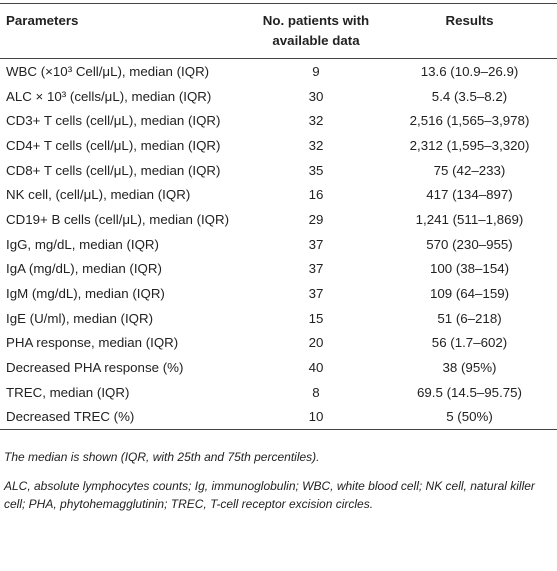 Image resolution: width=557 pixels, height=571 pixels. Describe the element at coordinates (469, 318) in the screenshot. I see `table-cell: 51 (6–218)` at that location.